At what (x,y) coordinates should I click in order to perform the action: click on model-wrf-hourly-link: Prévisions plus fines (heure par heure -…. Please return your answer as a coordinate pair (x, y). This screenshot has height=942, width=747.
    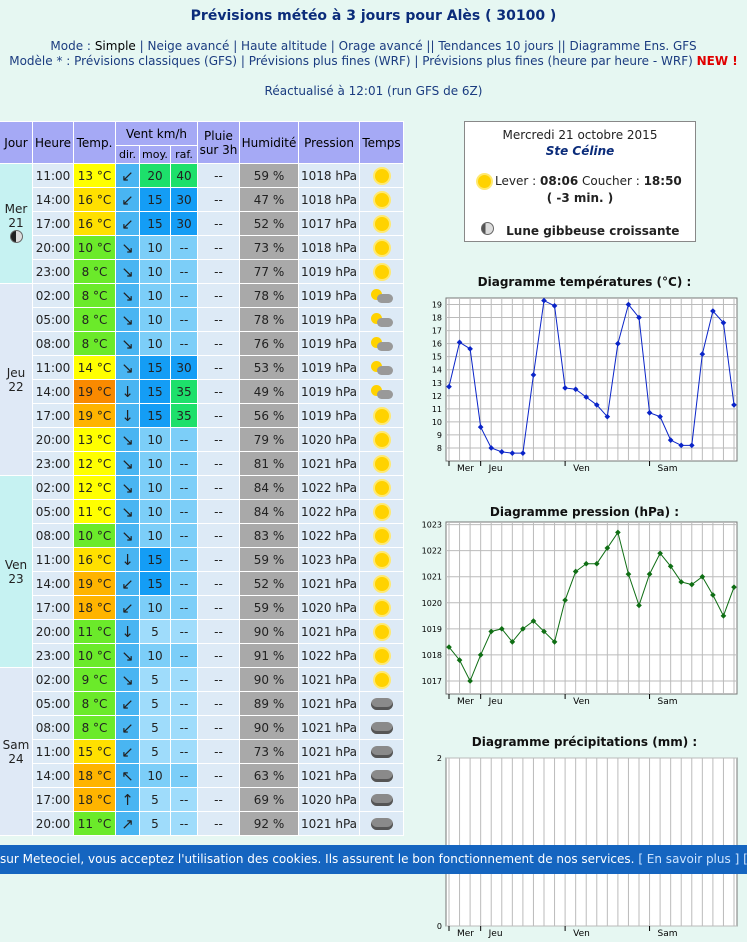
    Looking at the image, I should click on (557, 61).